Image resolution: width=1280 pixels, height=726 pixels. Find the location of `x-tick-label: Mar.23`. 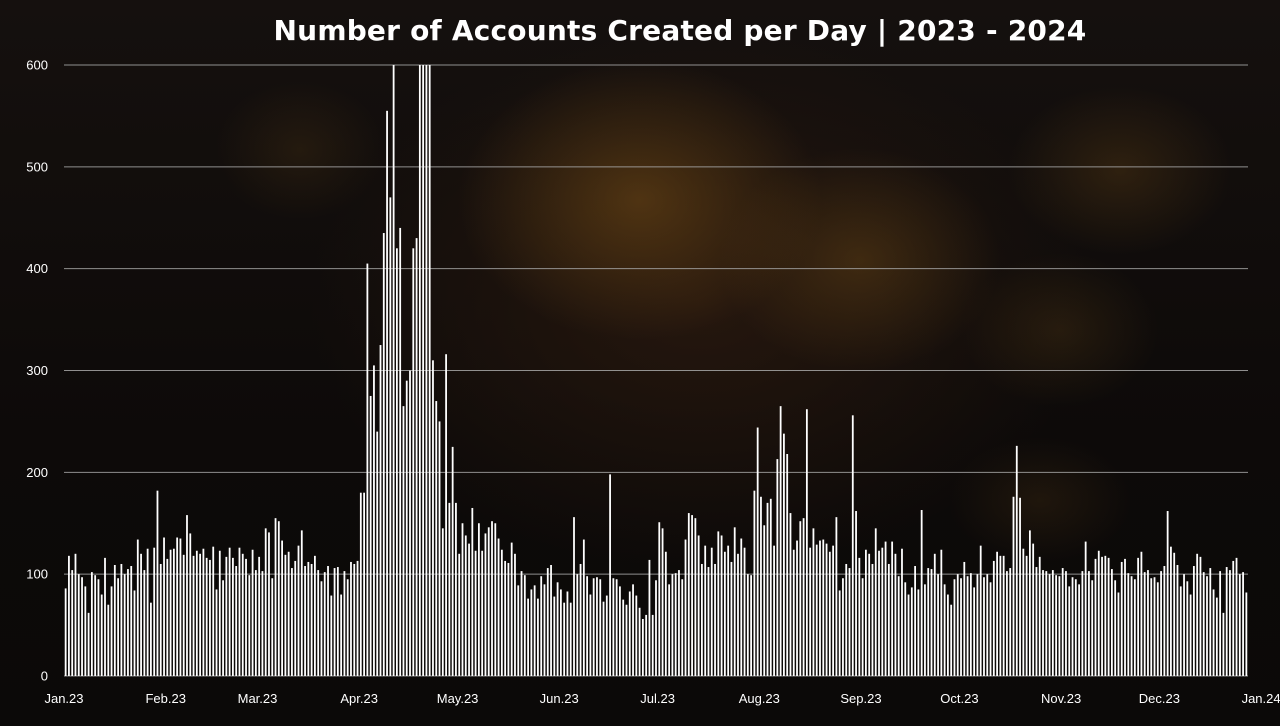

x-tick-label: Mar.23 is located at coordinates (258, 698).